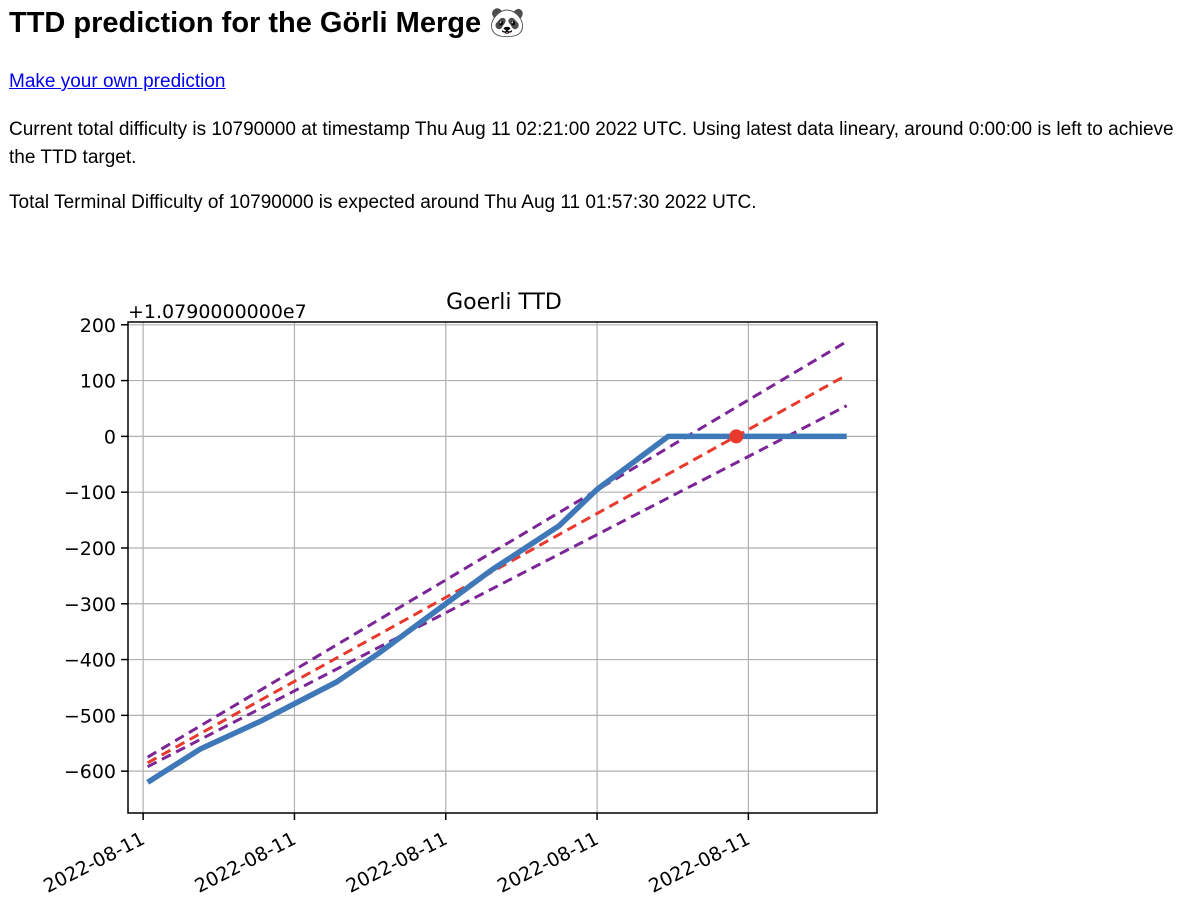  I want to click on chart-title: Goerli TTD, so click(504, 302).